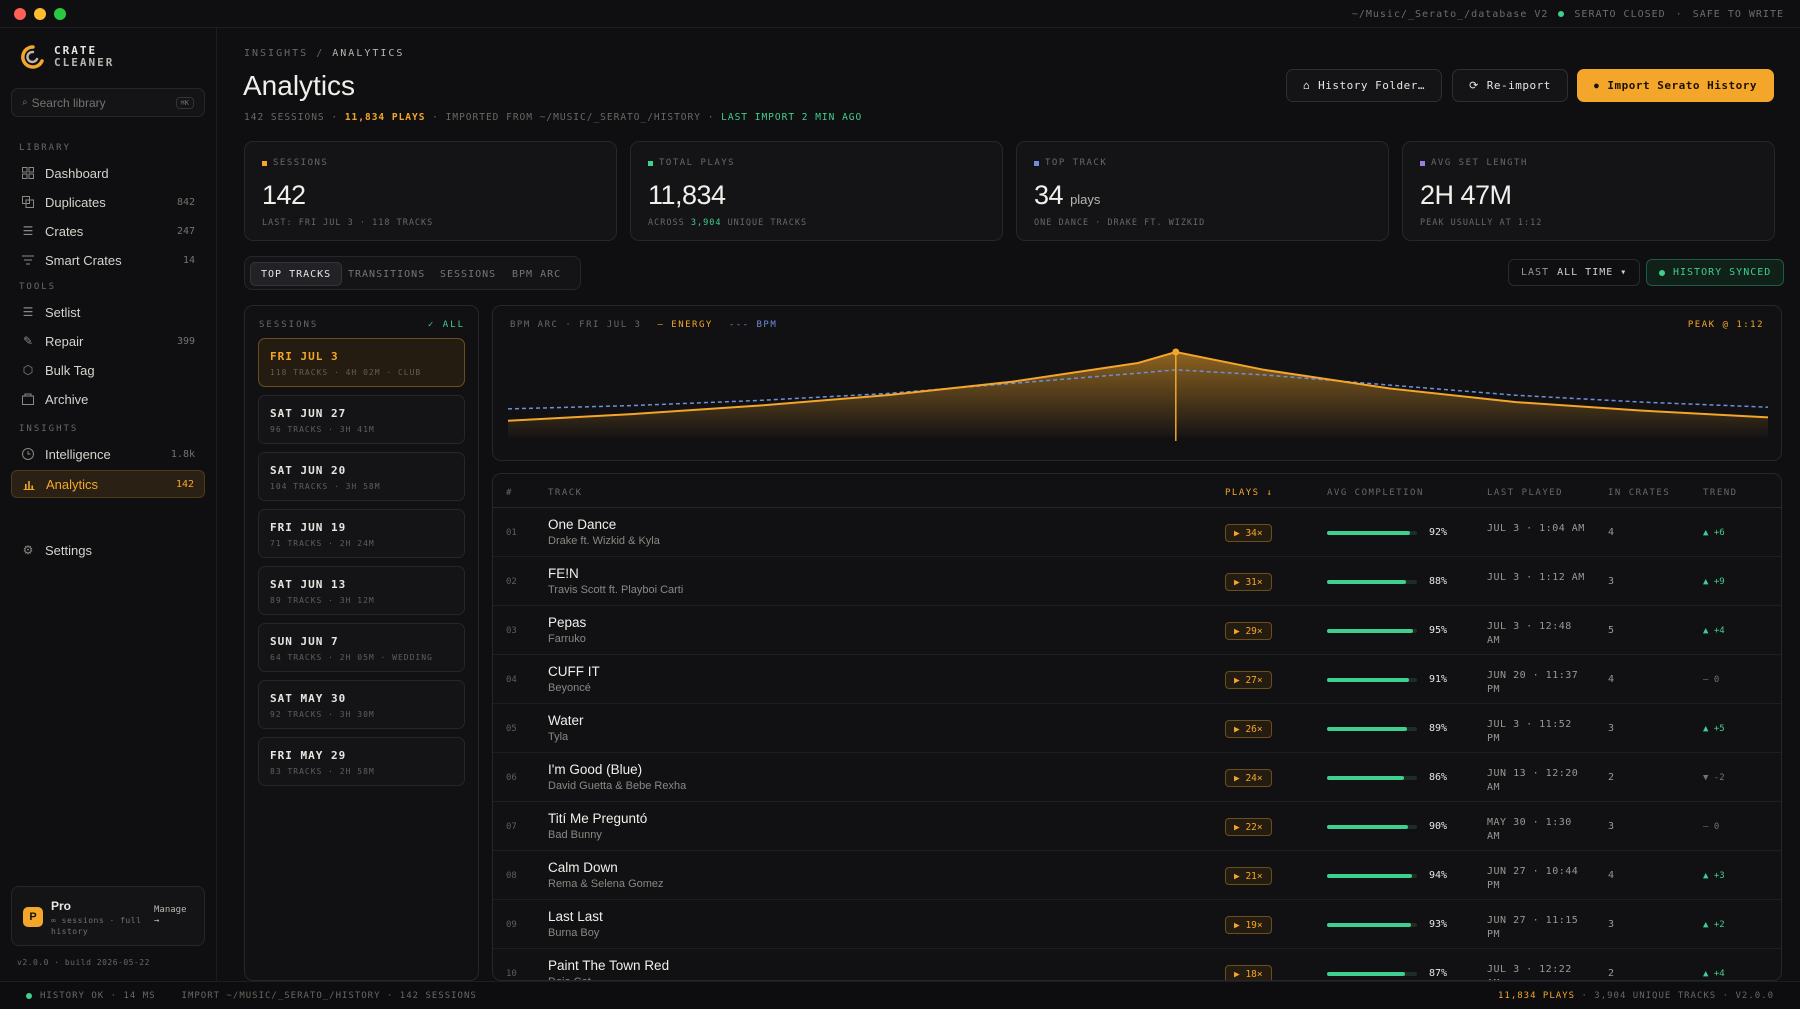 The height and width of the screenshot is (1009, 1800). Describe the element at coordinates (61, 906) in the screenshot. I see `plan-title: Pro` at that location.